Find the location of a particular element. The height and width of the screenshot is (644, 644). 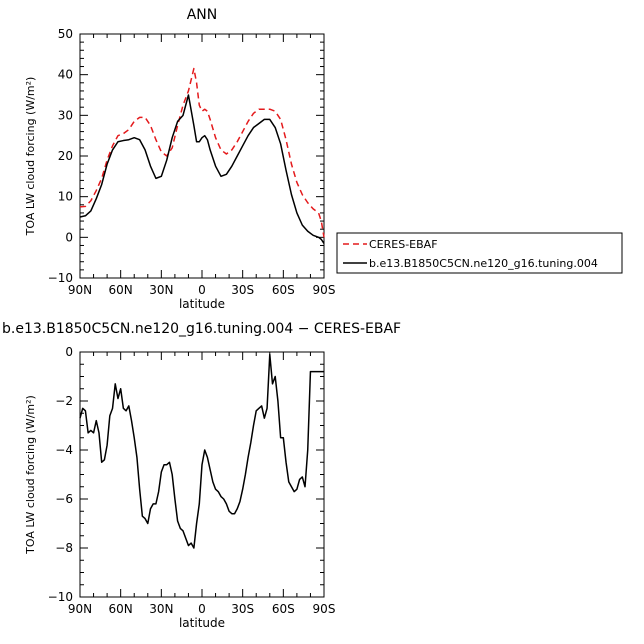

y-tick-label: 30 is located at coordinates (65, 115).